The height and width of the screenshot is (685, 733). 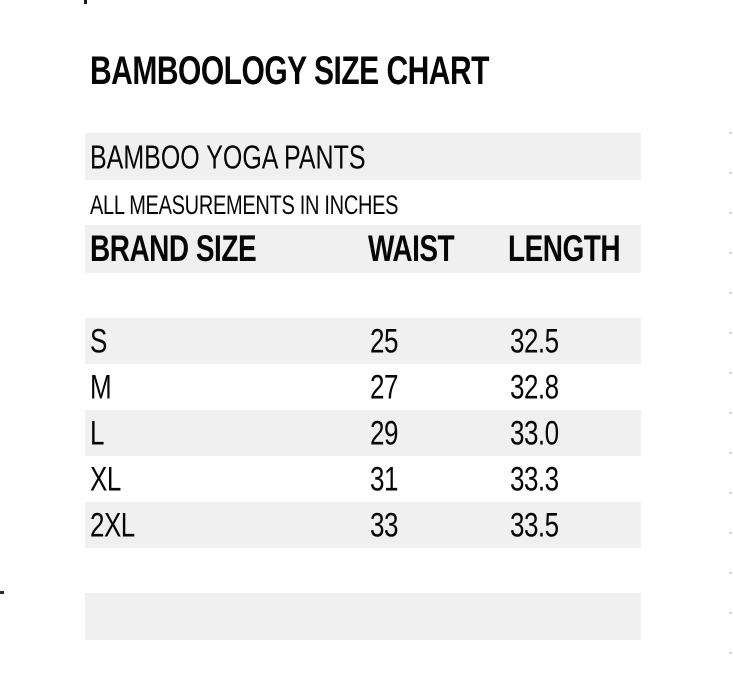 I want to click on product-name-bar: BAMBOO YOGA PANTS, so click(x=363, y=156).